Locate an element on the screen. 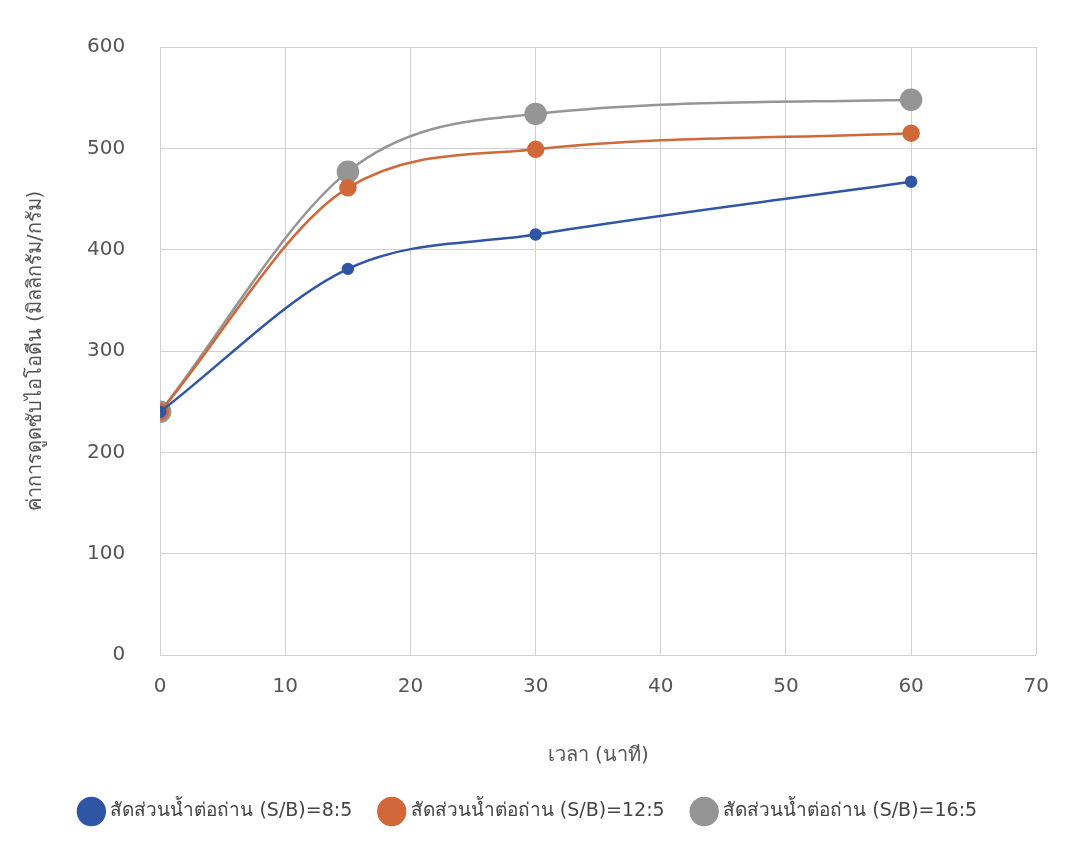  y-axis-title: ค่าการดูดซับไอโอดีน (มิลลิกรัม/กรัม) is located at coordinates (35, 351).